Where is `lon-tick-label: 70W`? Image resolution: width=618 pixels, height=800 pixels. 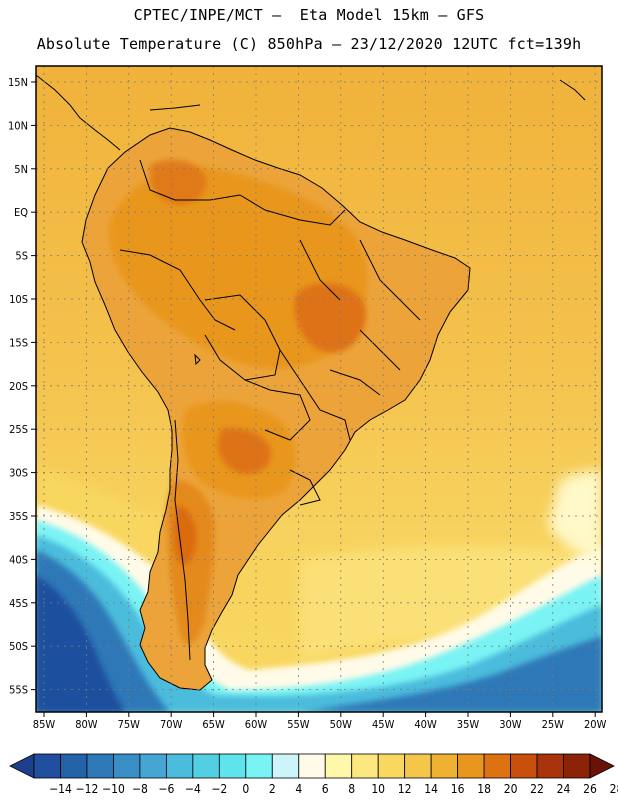 lon-tick-label: 70W is located at coordinates (171, 724).